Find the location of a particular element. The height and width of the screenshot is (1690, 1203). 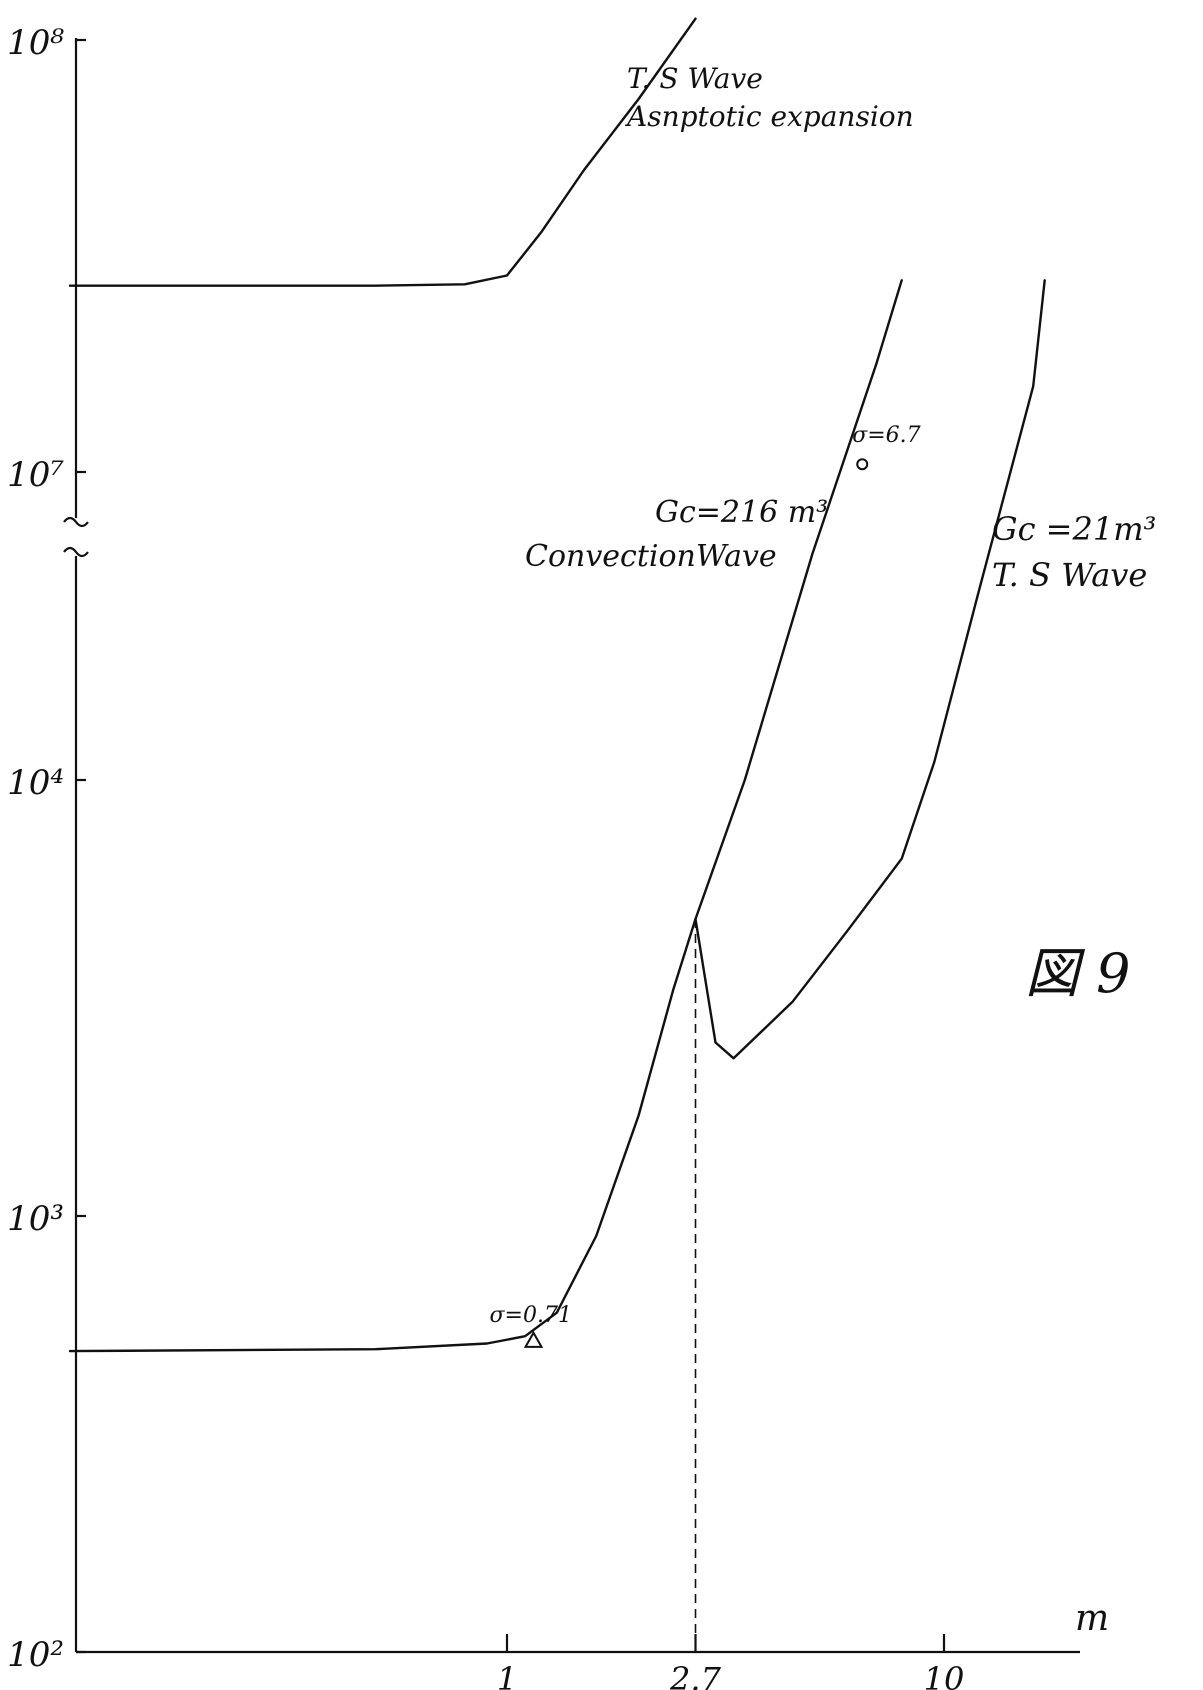

y-tick-label: 10³ is located at coordinates (35, 1219).